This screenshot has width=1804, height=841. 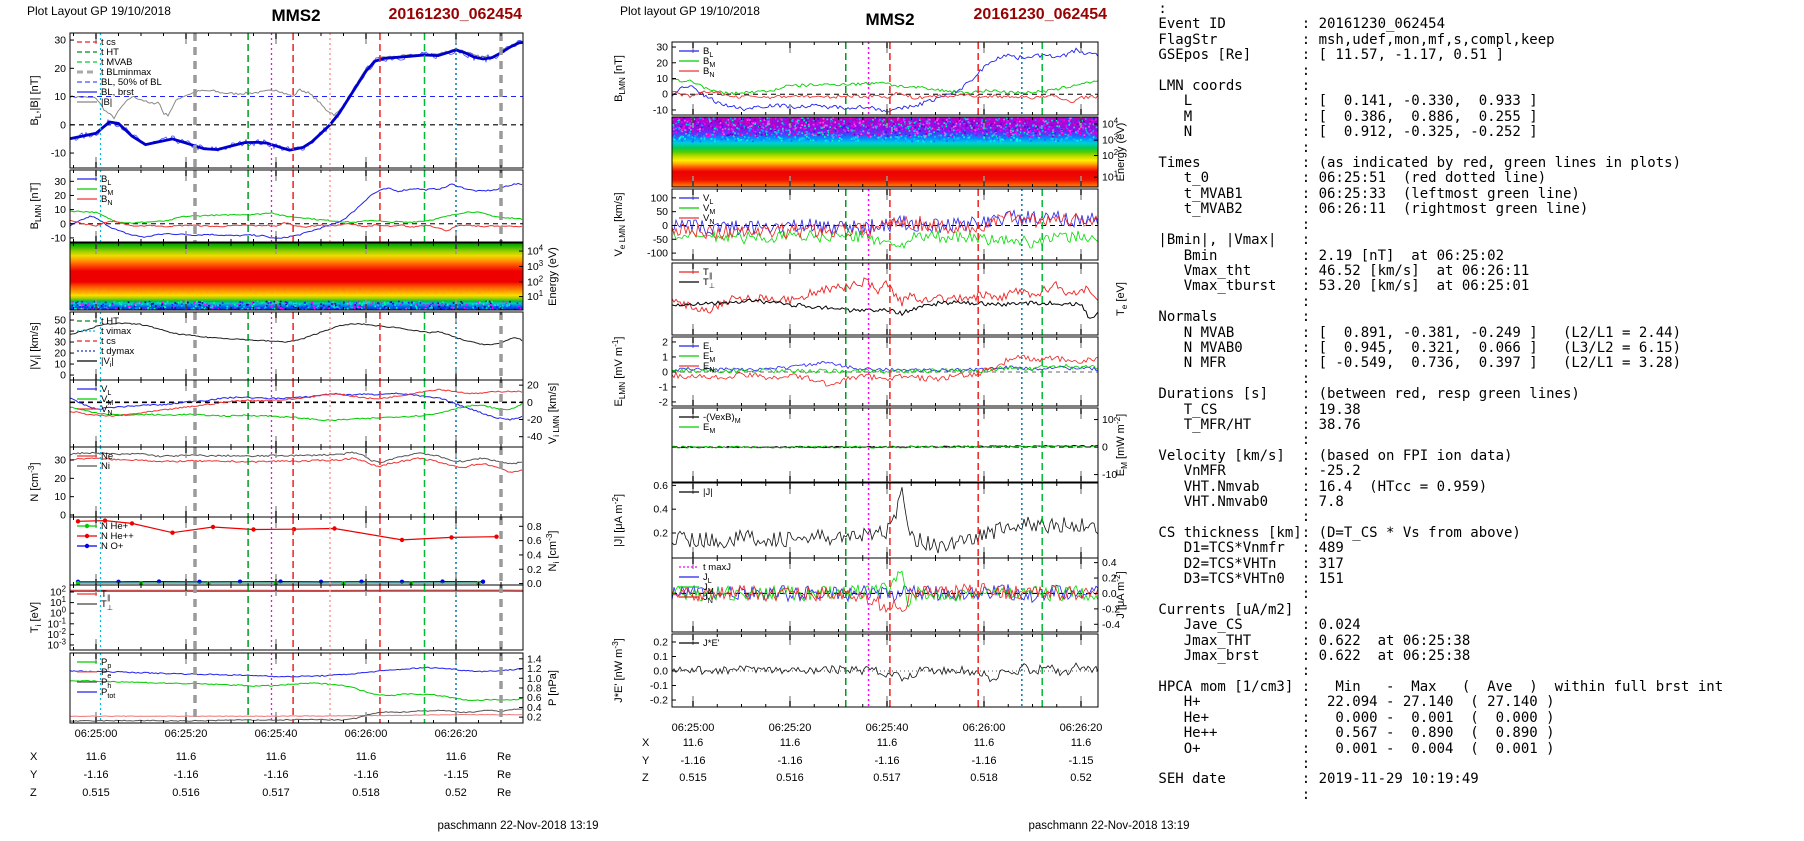 What do you see at coordinates (660, 486) in the screenshot?
I see `svg-text: 0.6` at bounding box center [660, 486].